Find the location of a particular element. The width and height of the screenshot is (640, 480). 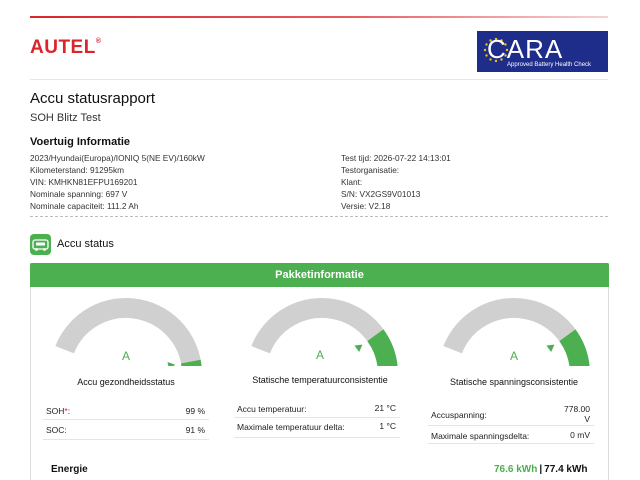

voltage-value: 778.00 V is located at coordinates (577, 414).